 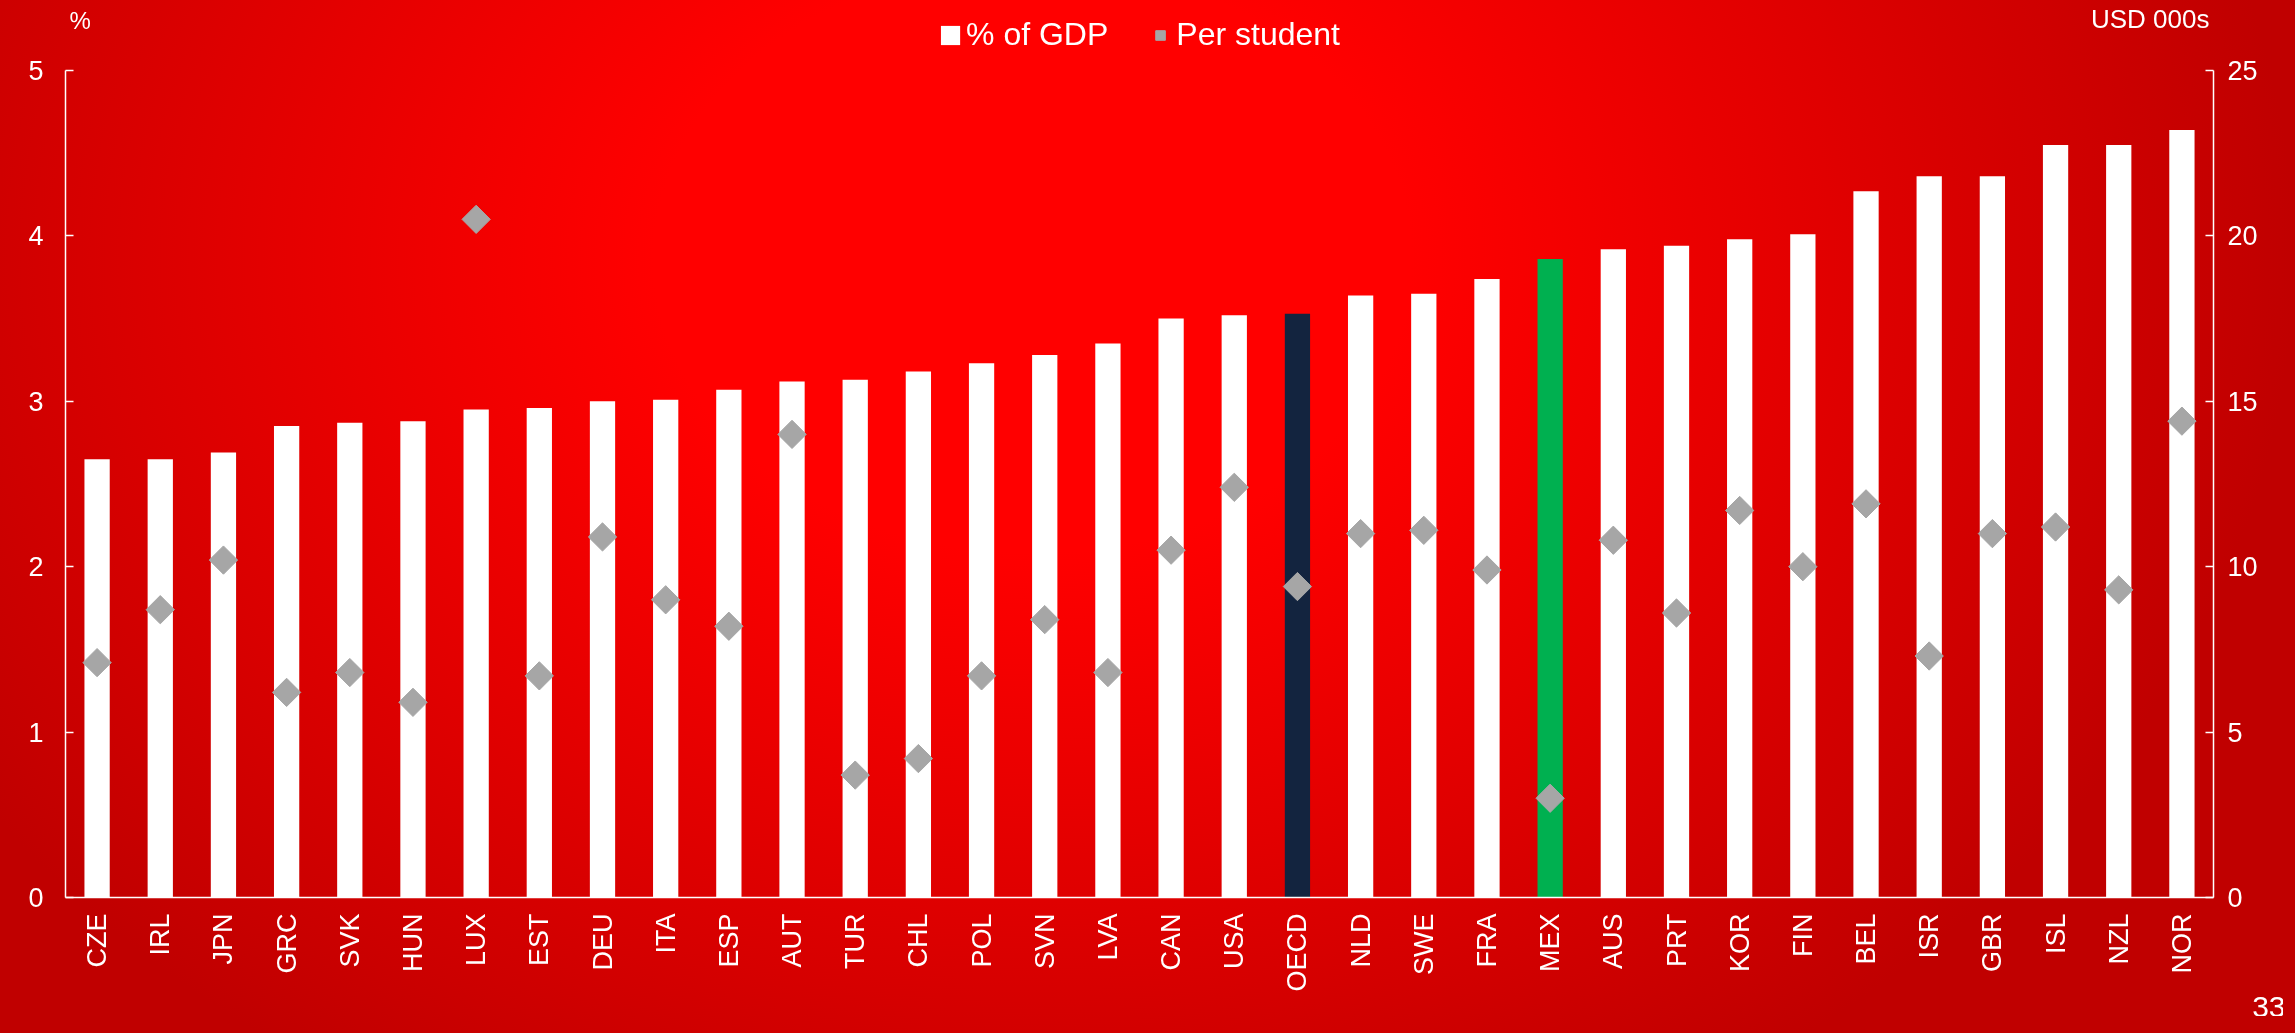 What do you see at coordinates (160, 934) in the screenshot?
I see `x-tick-label: IRL` at bounding box center [160, 934].